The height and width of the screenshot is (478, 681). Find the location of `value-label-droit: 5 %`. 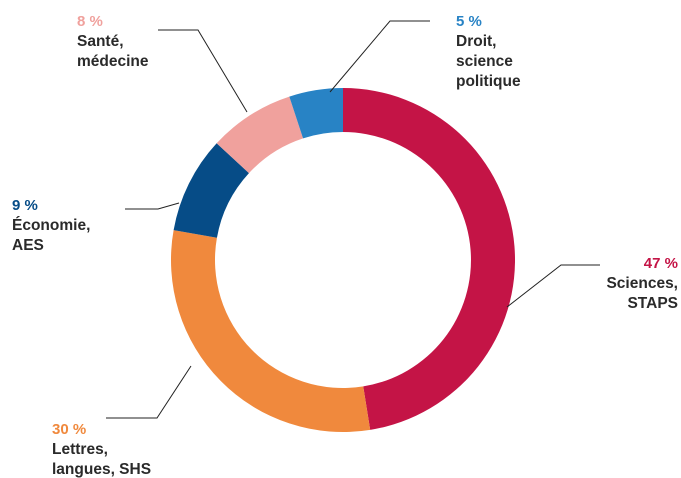

value-label-droit: 5 % is located at coordinates (469, 21).